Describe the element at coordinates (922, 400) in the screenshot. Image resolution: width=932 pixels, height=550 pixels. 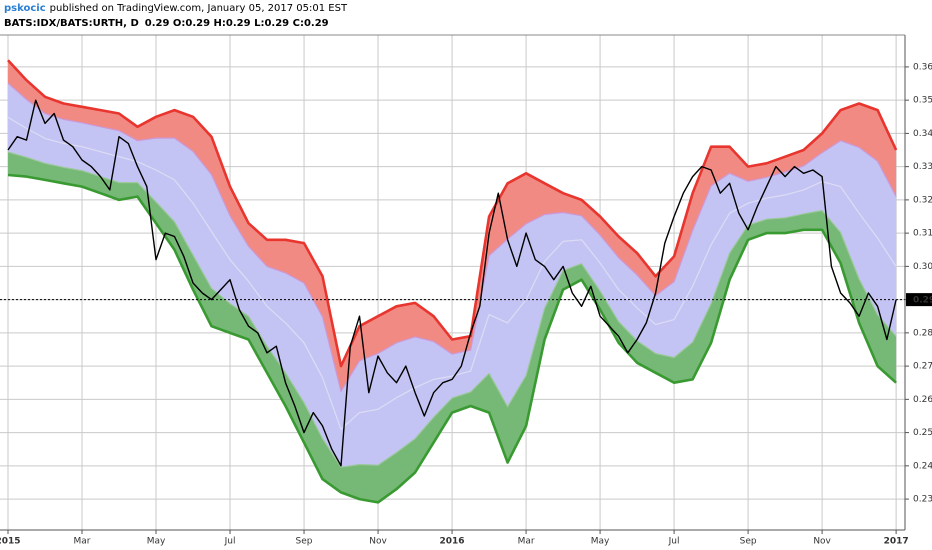
I see `y-tick-label: 0.26` at that location.